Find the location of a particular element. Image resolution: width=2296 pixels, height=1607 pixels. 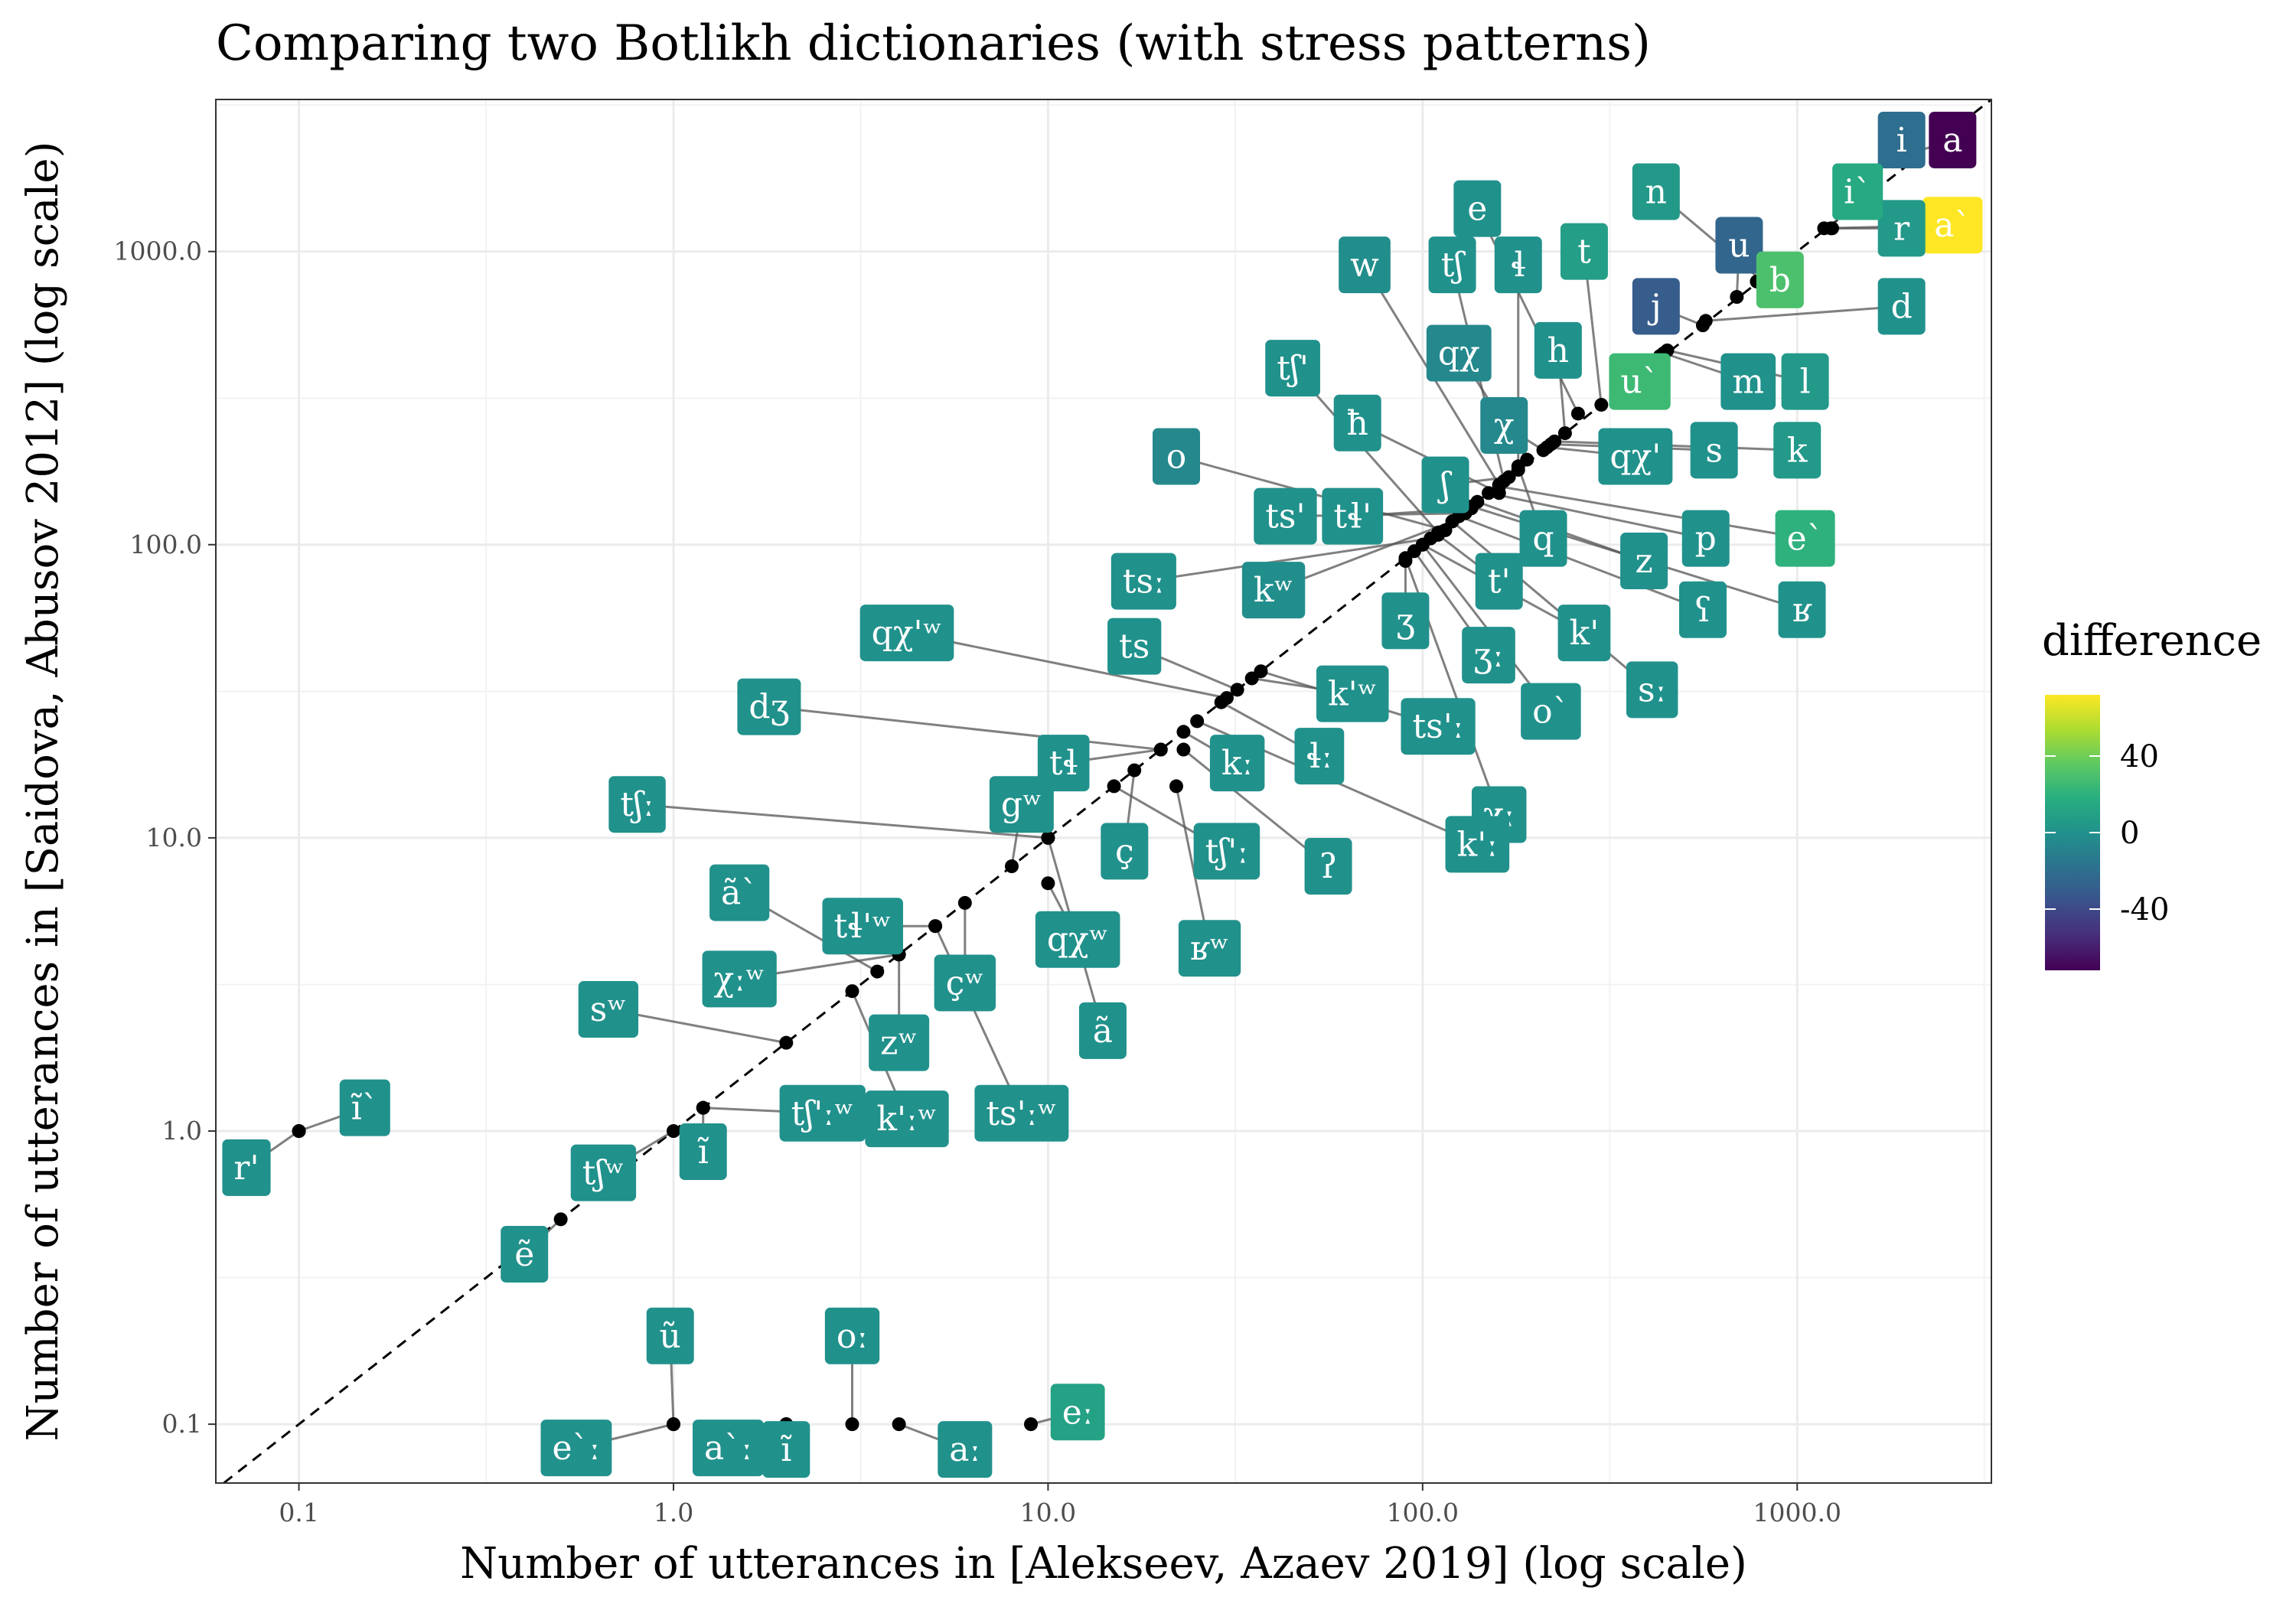

point-label-text: tsː is located at coordinates (1144, 581).